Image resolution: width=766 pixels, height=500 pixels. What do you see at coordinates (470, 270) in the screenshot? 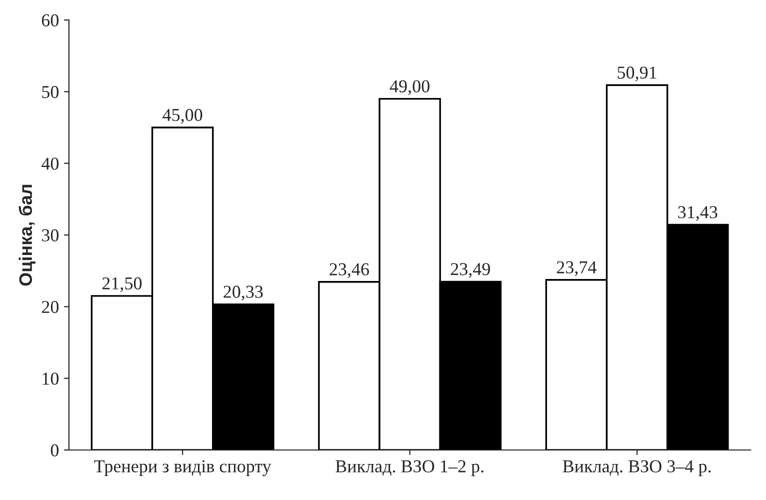
I see `data-label: 23,49` at bounding box center [470, 270].